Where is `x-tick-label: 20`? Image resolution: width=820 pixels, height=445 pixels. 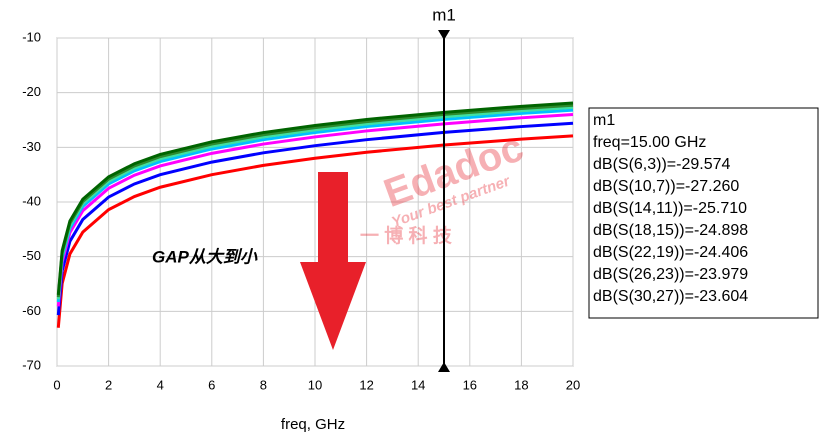
x-tick-label: 20 is located at coordinates (573, 384).